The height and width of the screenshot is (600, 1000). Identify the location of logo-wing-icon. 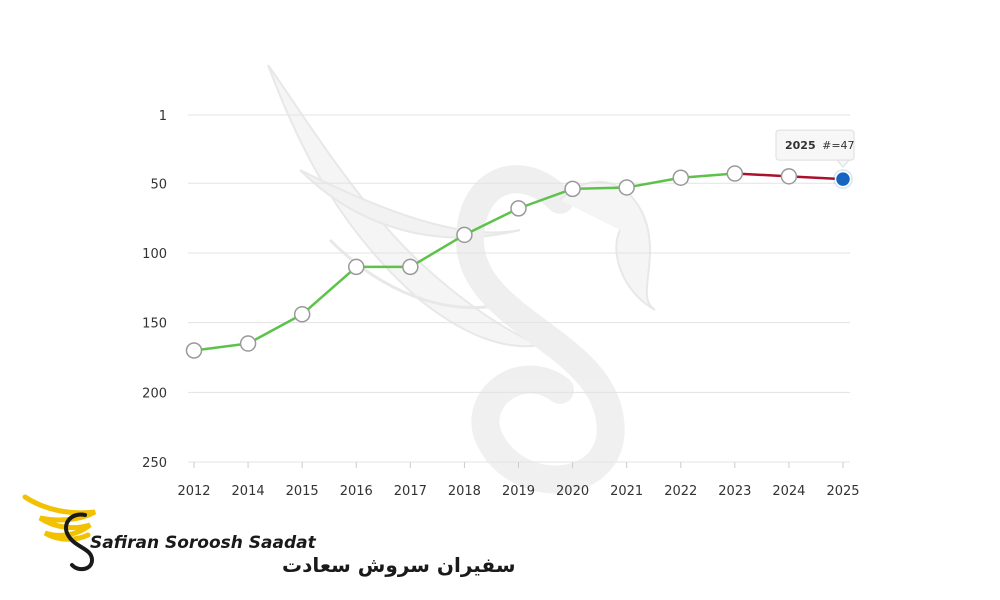
(59, 518).